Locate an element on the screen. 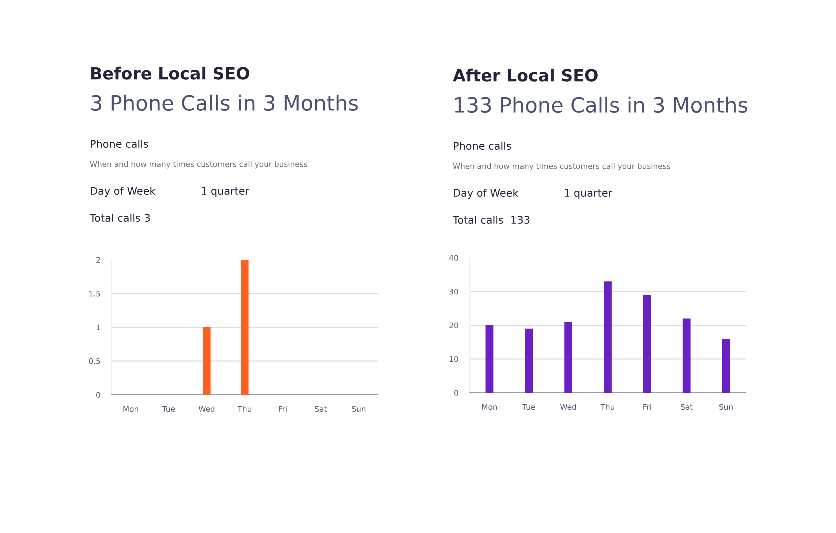  chart-title: Before Local SEO is located at coordinates (171, 73).